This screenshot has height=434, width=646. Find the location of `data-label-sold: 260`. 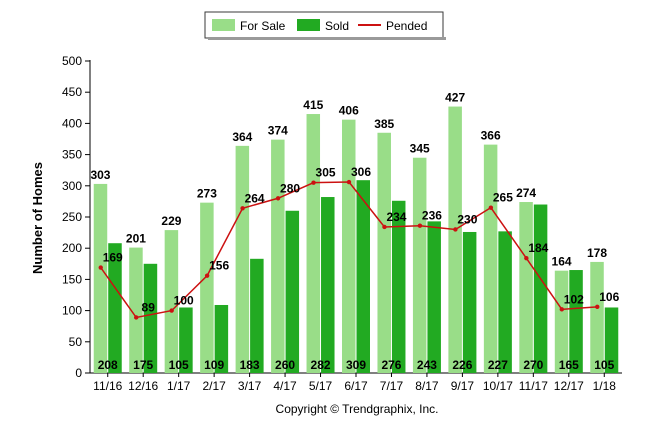

data-label-sold: 260 is located at coordinates (285, 365).